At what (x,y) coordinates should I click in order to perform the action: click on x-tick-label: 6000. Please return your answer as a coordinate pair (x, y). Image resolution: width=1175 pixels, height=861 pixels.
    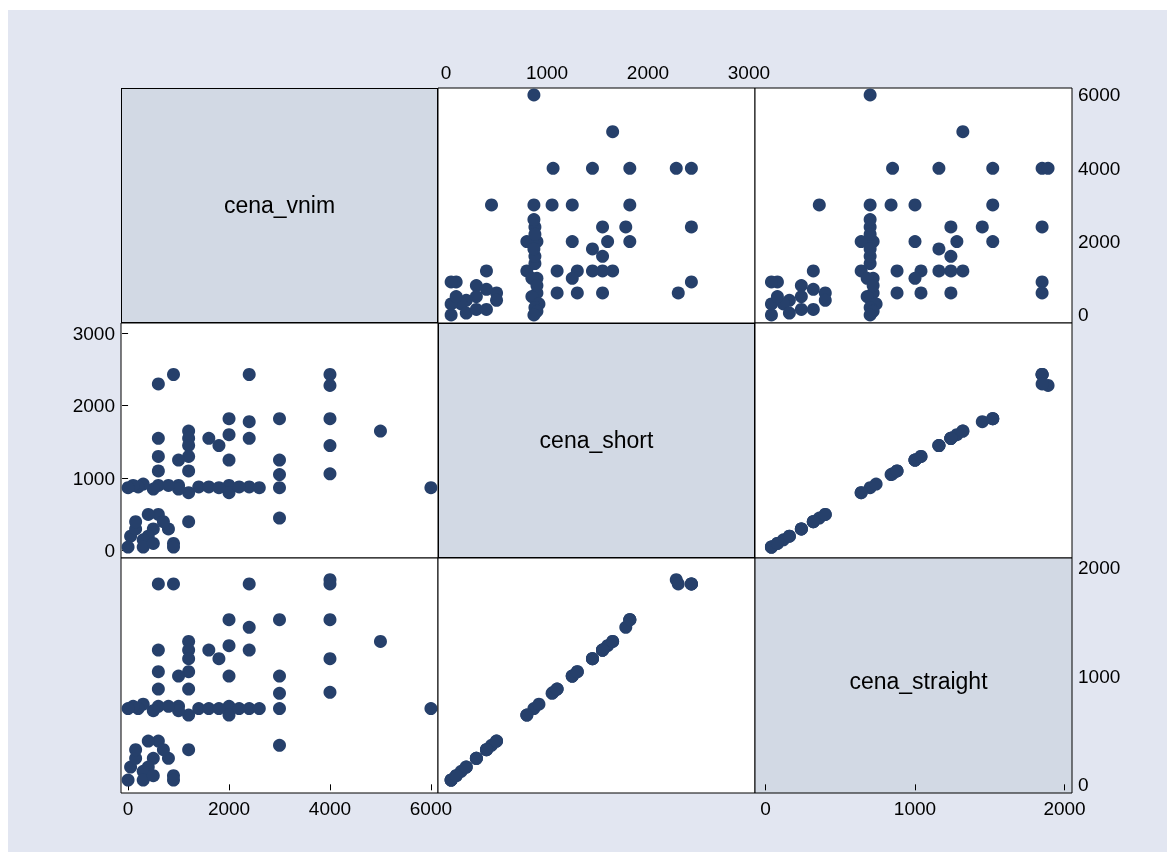
    Looking at the image, I should click on (431, 808).